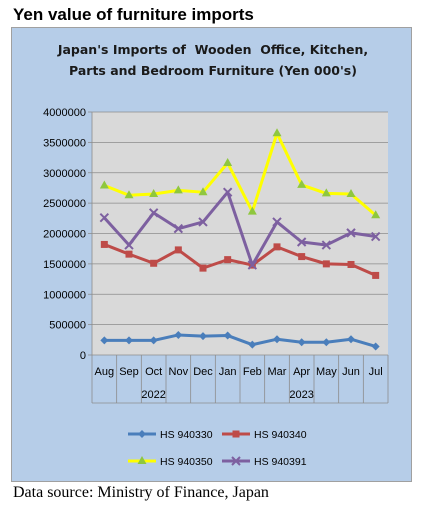 The image size is (424, 510). Describe the element at coordinates (133, 14) in the screenshot. I see `page-heading: Yen value of furniture imports` at that location.